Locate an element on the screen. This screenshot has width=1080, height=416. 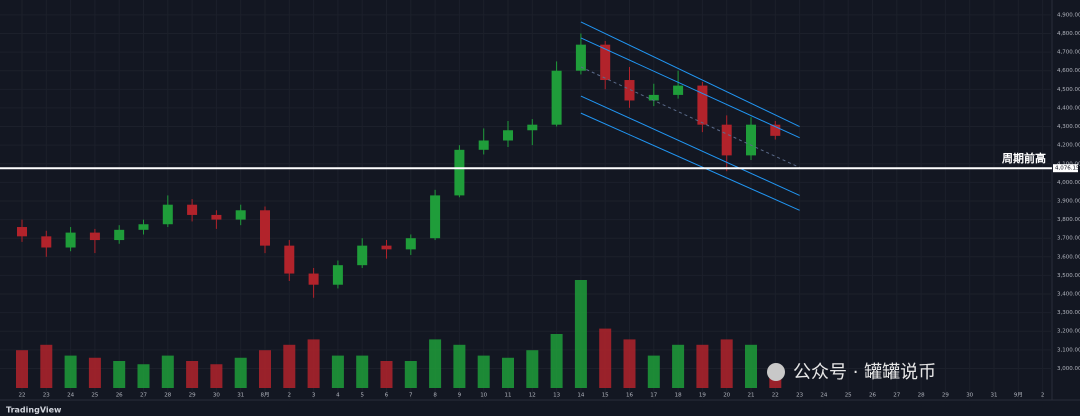
x-tick-label: 14 is located at coordinates (580, 396).